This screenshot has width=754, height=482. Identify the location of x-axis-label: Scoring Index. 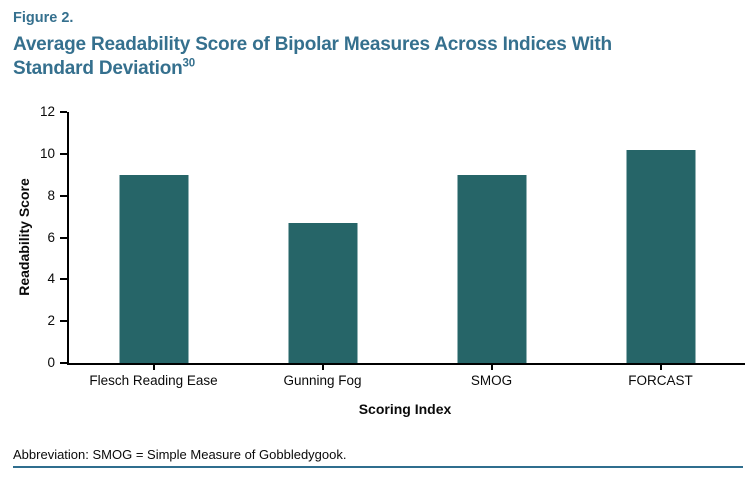
(405, 409).